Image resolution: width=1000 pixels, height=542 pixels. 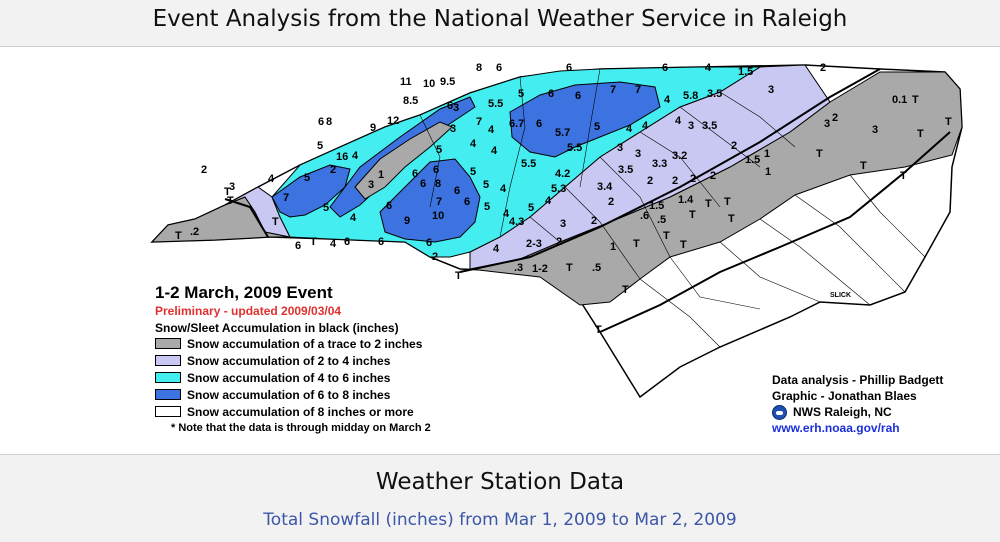 I want to click on snow-value: 5.3, so click(x=558, y=189).